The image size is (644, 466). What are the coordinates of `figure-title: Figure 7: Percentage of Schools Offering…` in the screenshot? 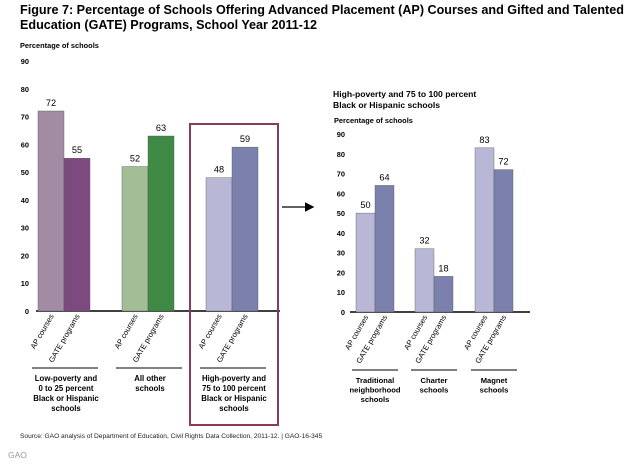 It's located at (322, 17).